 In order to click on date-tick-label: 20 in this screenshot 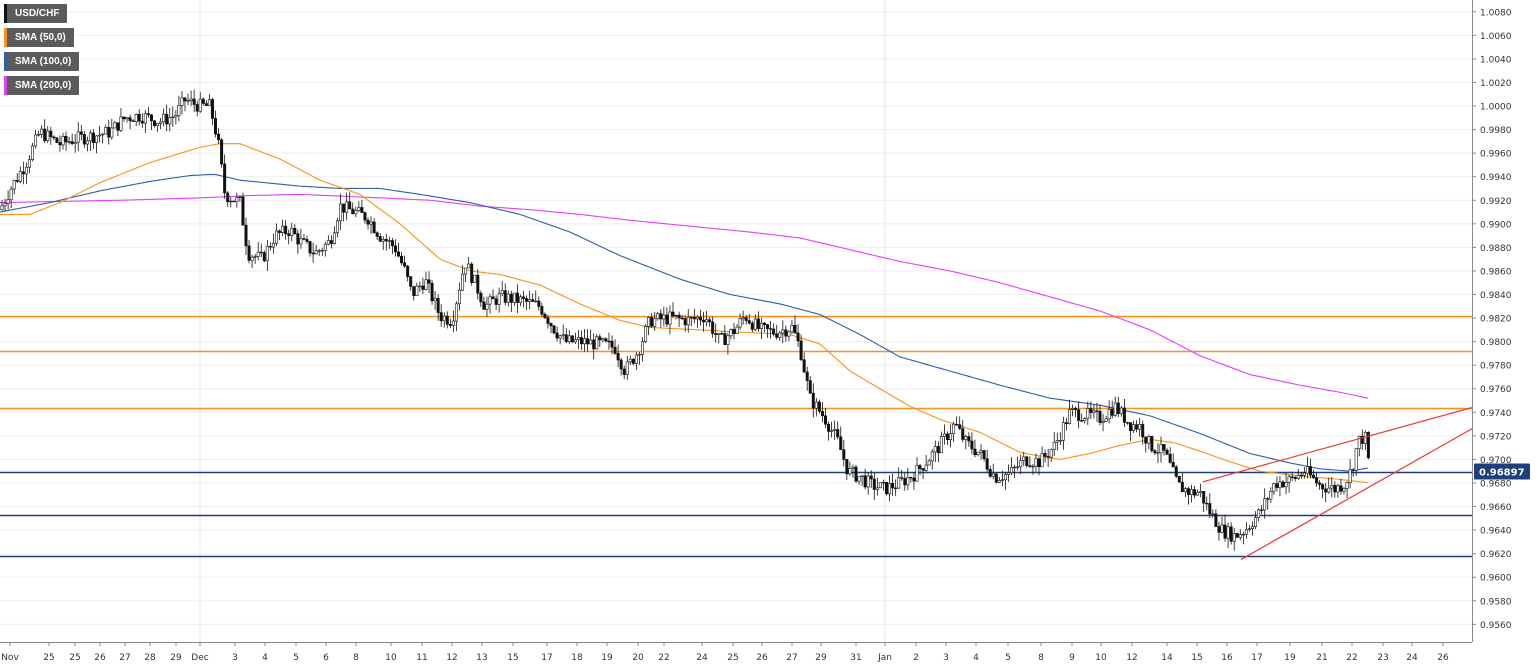, I will do `click(638, 658)`.